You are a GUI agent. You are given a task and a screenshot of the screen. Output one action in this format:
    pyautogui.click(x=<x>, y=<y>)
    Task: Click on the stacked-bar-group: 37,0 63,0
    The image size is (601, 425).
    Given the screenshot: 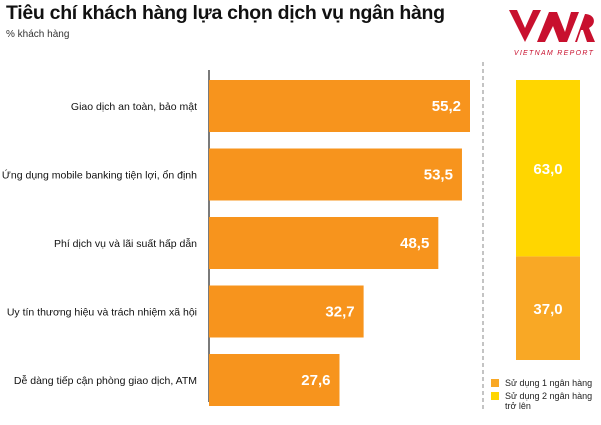 What is the action you would take?
    pyautogui.click(x=548, y=220)
    